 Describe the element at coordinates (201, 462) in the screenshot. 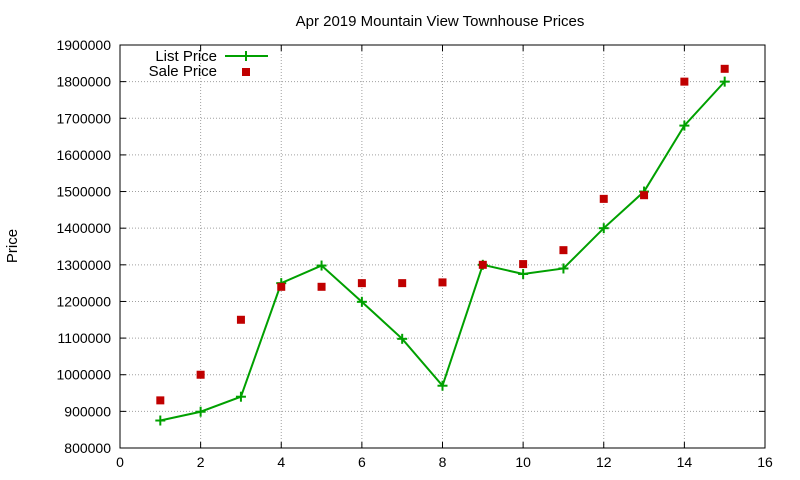

I see `x-tick-label: 2` at that location.